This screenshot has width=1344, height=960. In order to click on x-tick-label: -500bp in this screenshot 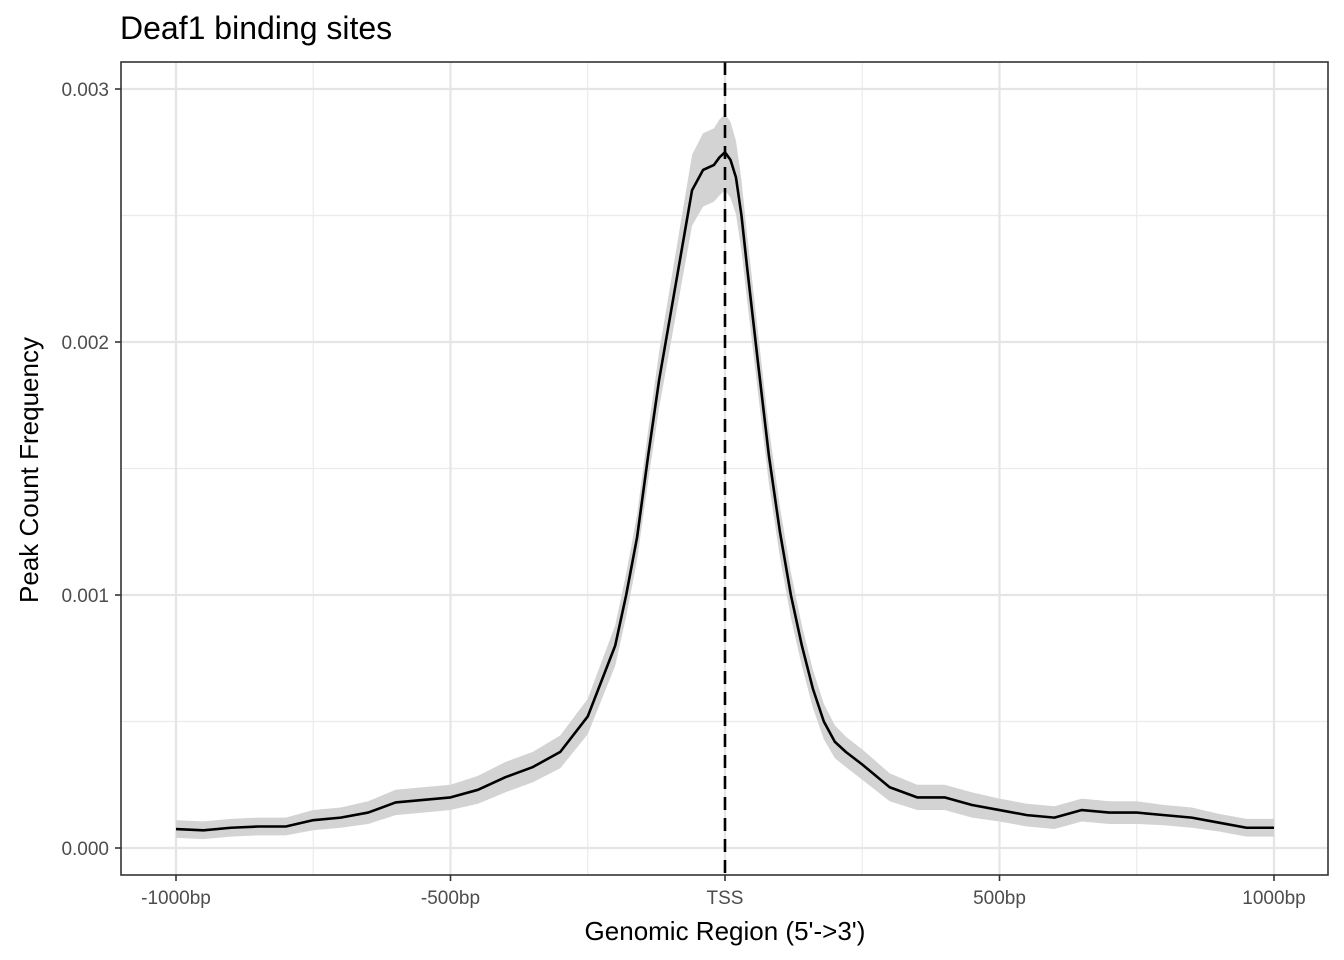, I will do `click(450, 898)`.